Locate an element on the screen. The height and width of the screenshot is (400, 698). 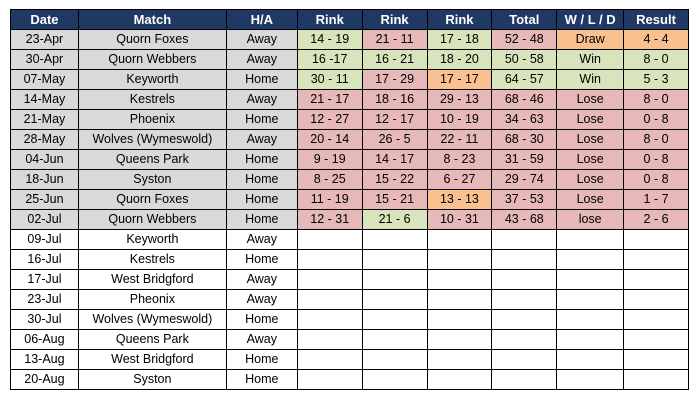
cell-result: 2 - 6 is located at coordinates (656, 219).